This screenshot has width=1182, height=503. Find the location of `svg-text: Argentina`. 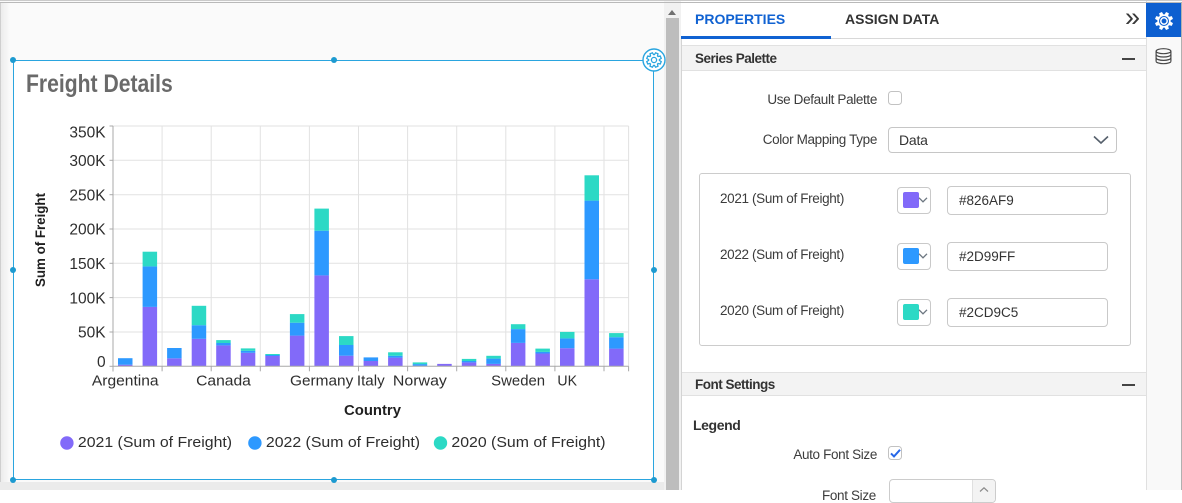

svg-text: Argentina is located at coordinates (126, 382).